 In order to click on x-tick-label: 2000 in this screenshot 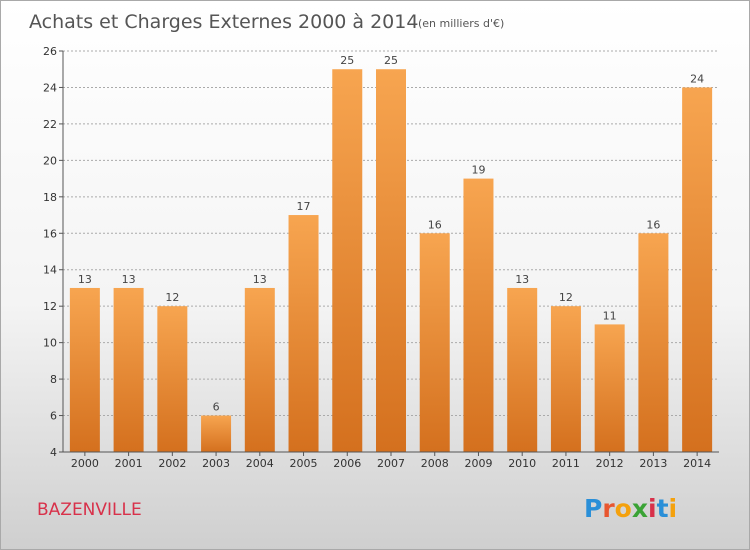, I will do `click(85, 463)`.